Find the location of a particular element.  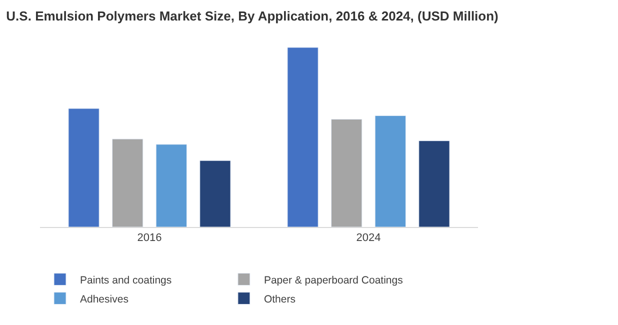

legend-label: Adhesives is located at coordinates (104, 299).